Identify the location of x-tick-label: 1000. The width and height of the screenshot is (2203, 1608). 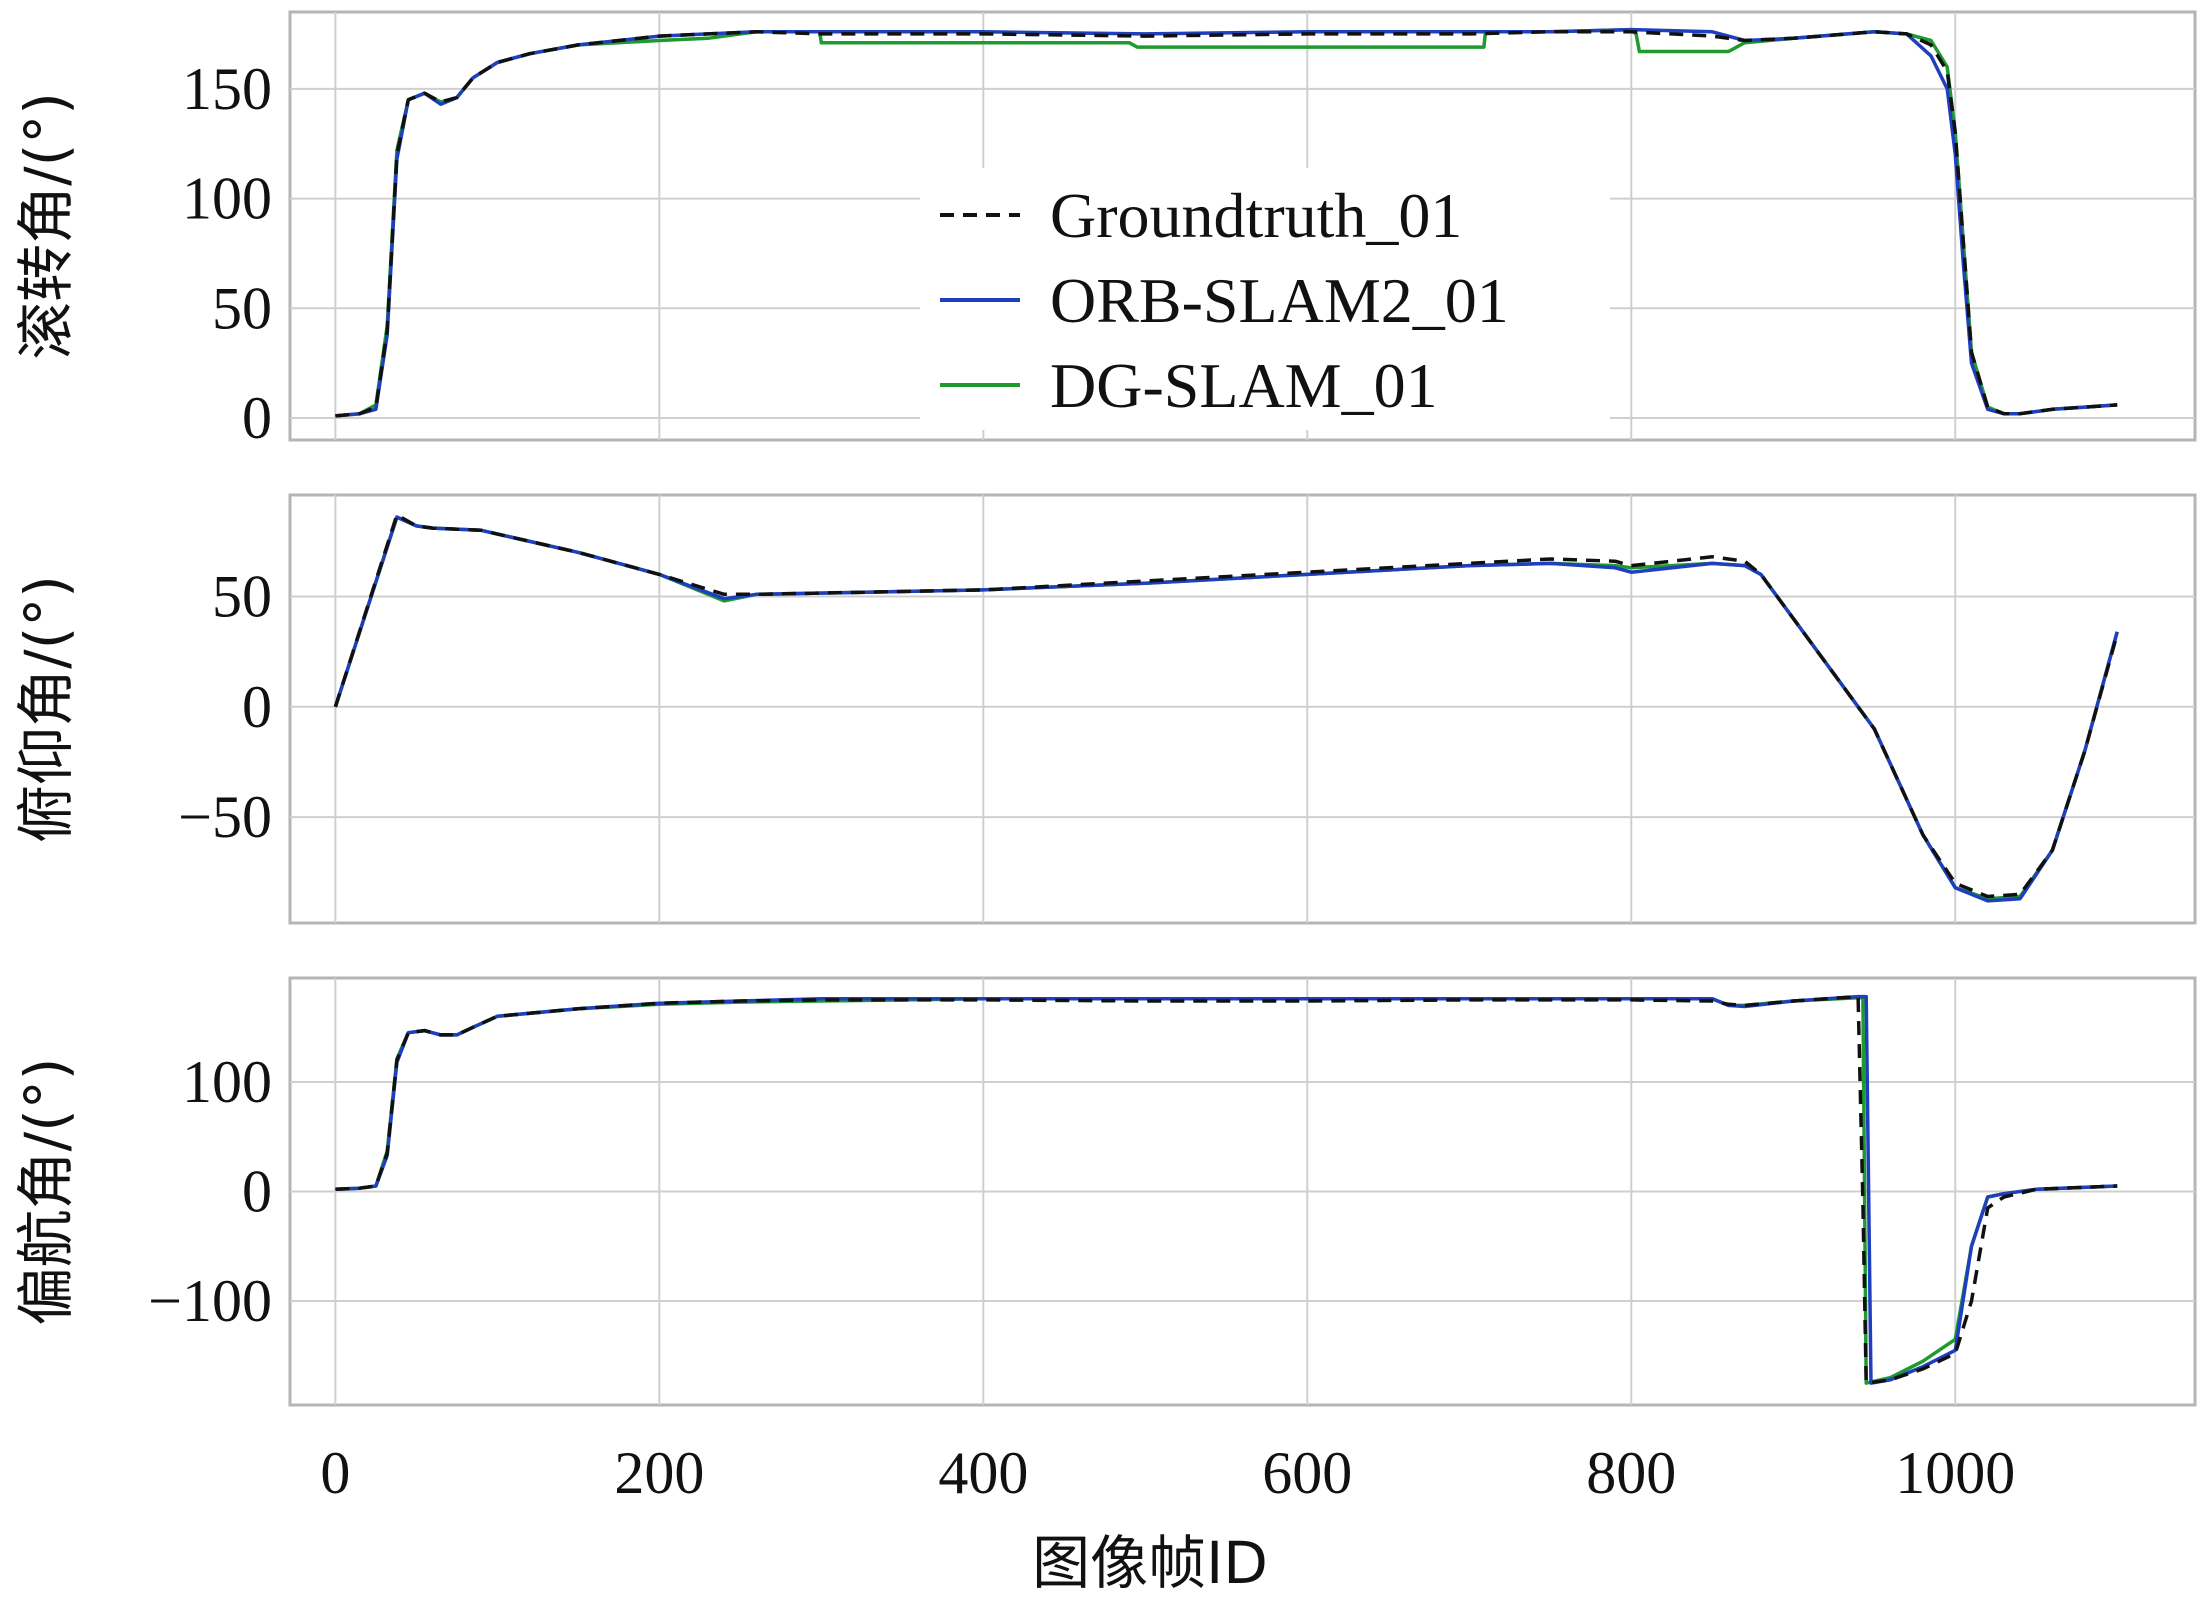
(1955, 1473).